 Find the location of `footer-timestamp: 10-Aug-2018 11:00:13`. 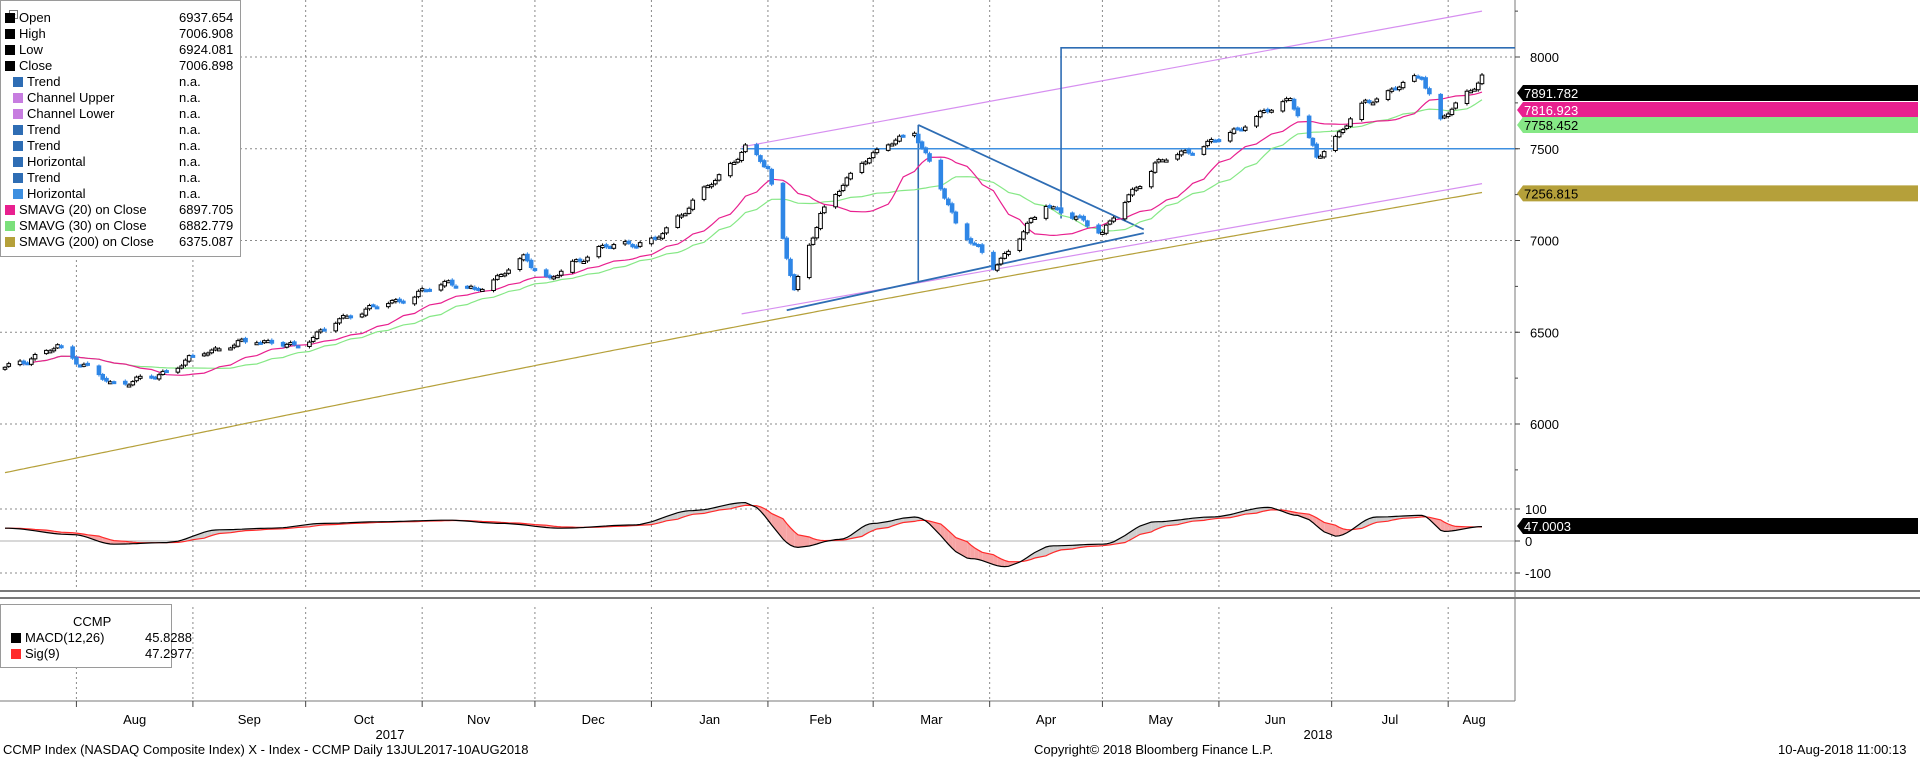

footer-timestamp: 10-Aug-2018 11:00:13 is located at coordinates (1842, 749).